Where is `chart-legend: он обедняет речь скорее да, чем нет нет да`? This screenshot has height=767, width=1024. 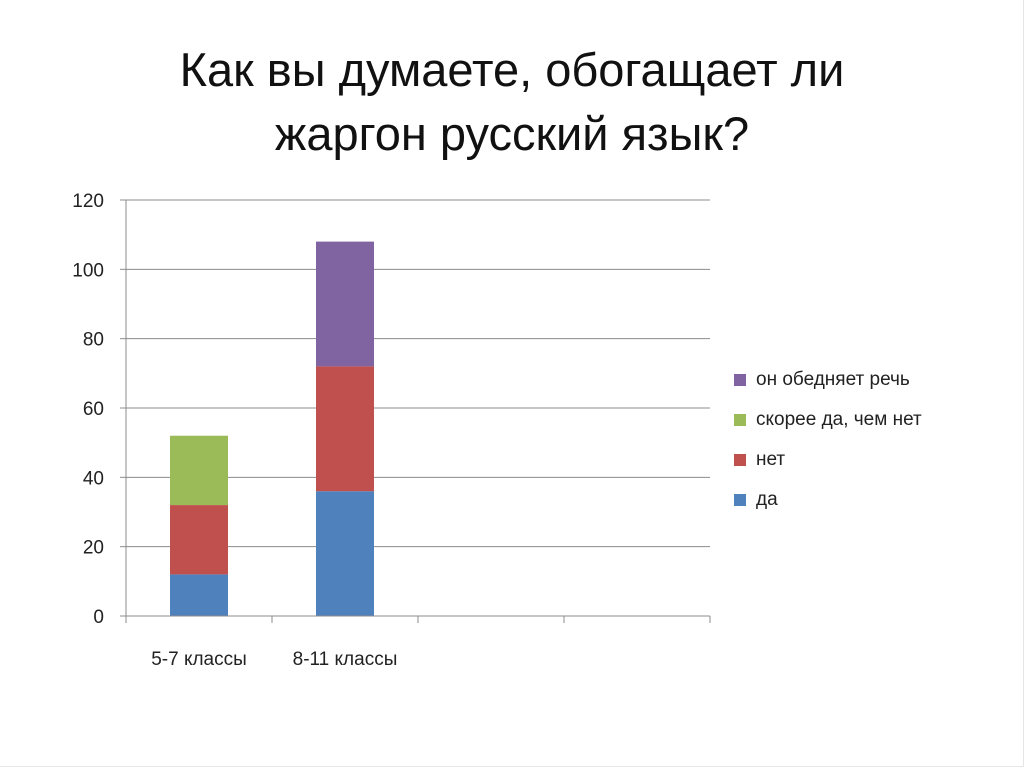 chart-legend: он обедняет речь скорее да, чем нет нет да is located at coordinates (874, 440).